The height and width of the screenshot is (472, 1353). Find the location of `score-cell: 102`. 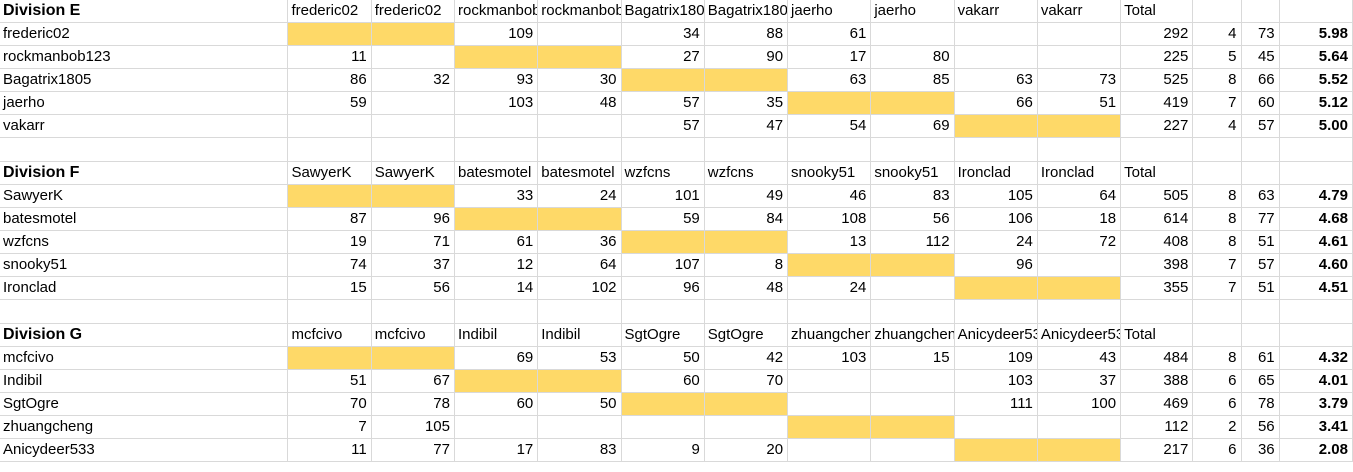

score-cell: 102 is located at coordinates (579, 288).